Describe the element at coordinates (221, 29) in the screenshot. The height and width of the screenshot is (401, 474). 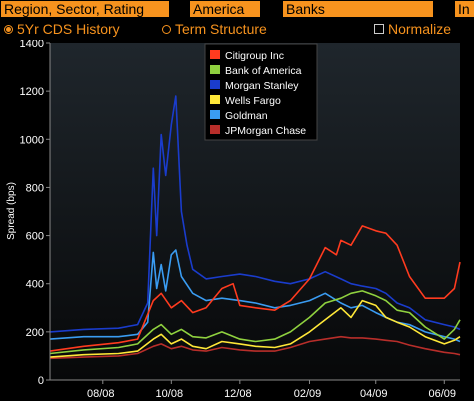
I see `term-structure-label: Term Structure` at that location.